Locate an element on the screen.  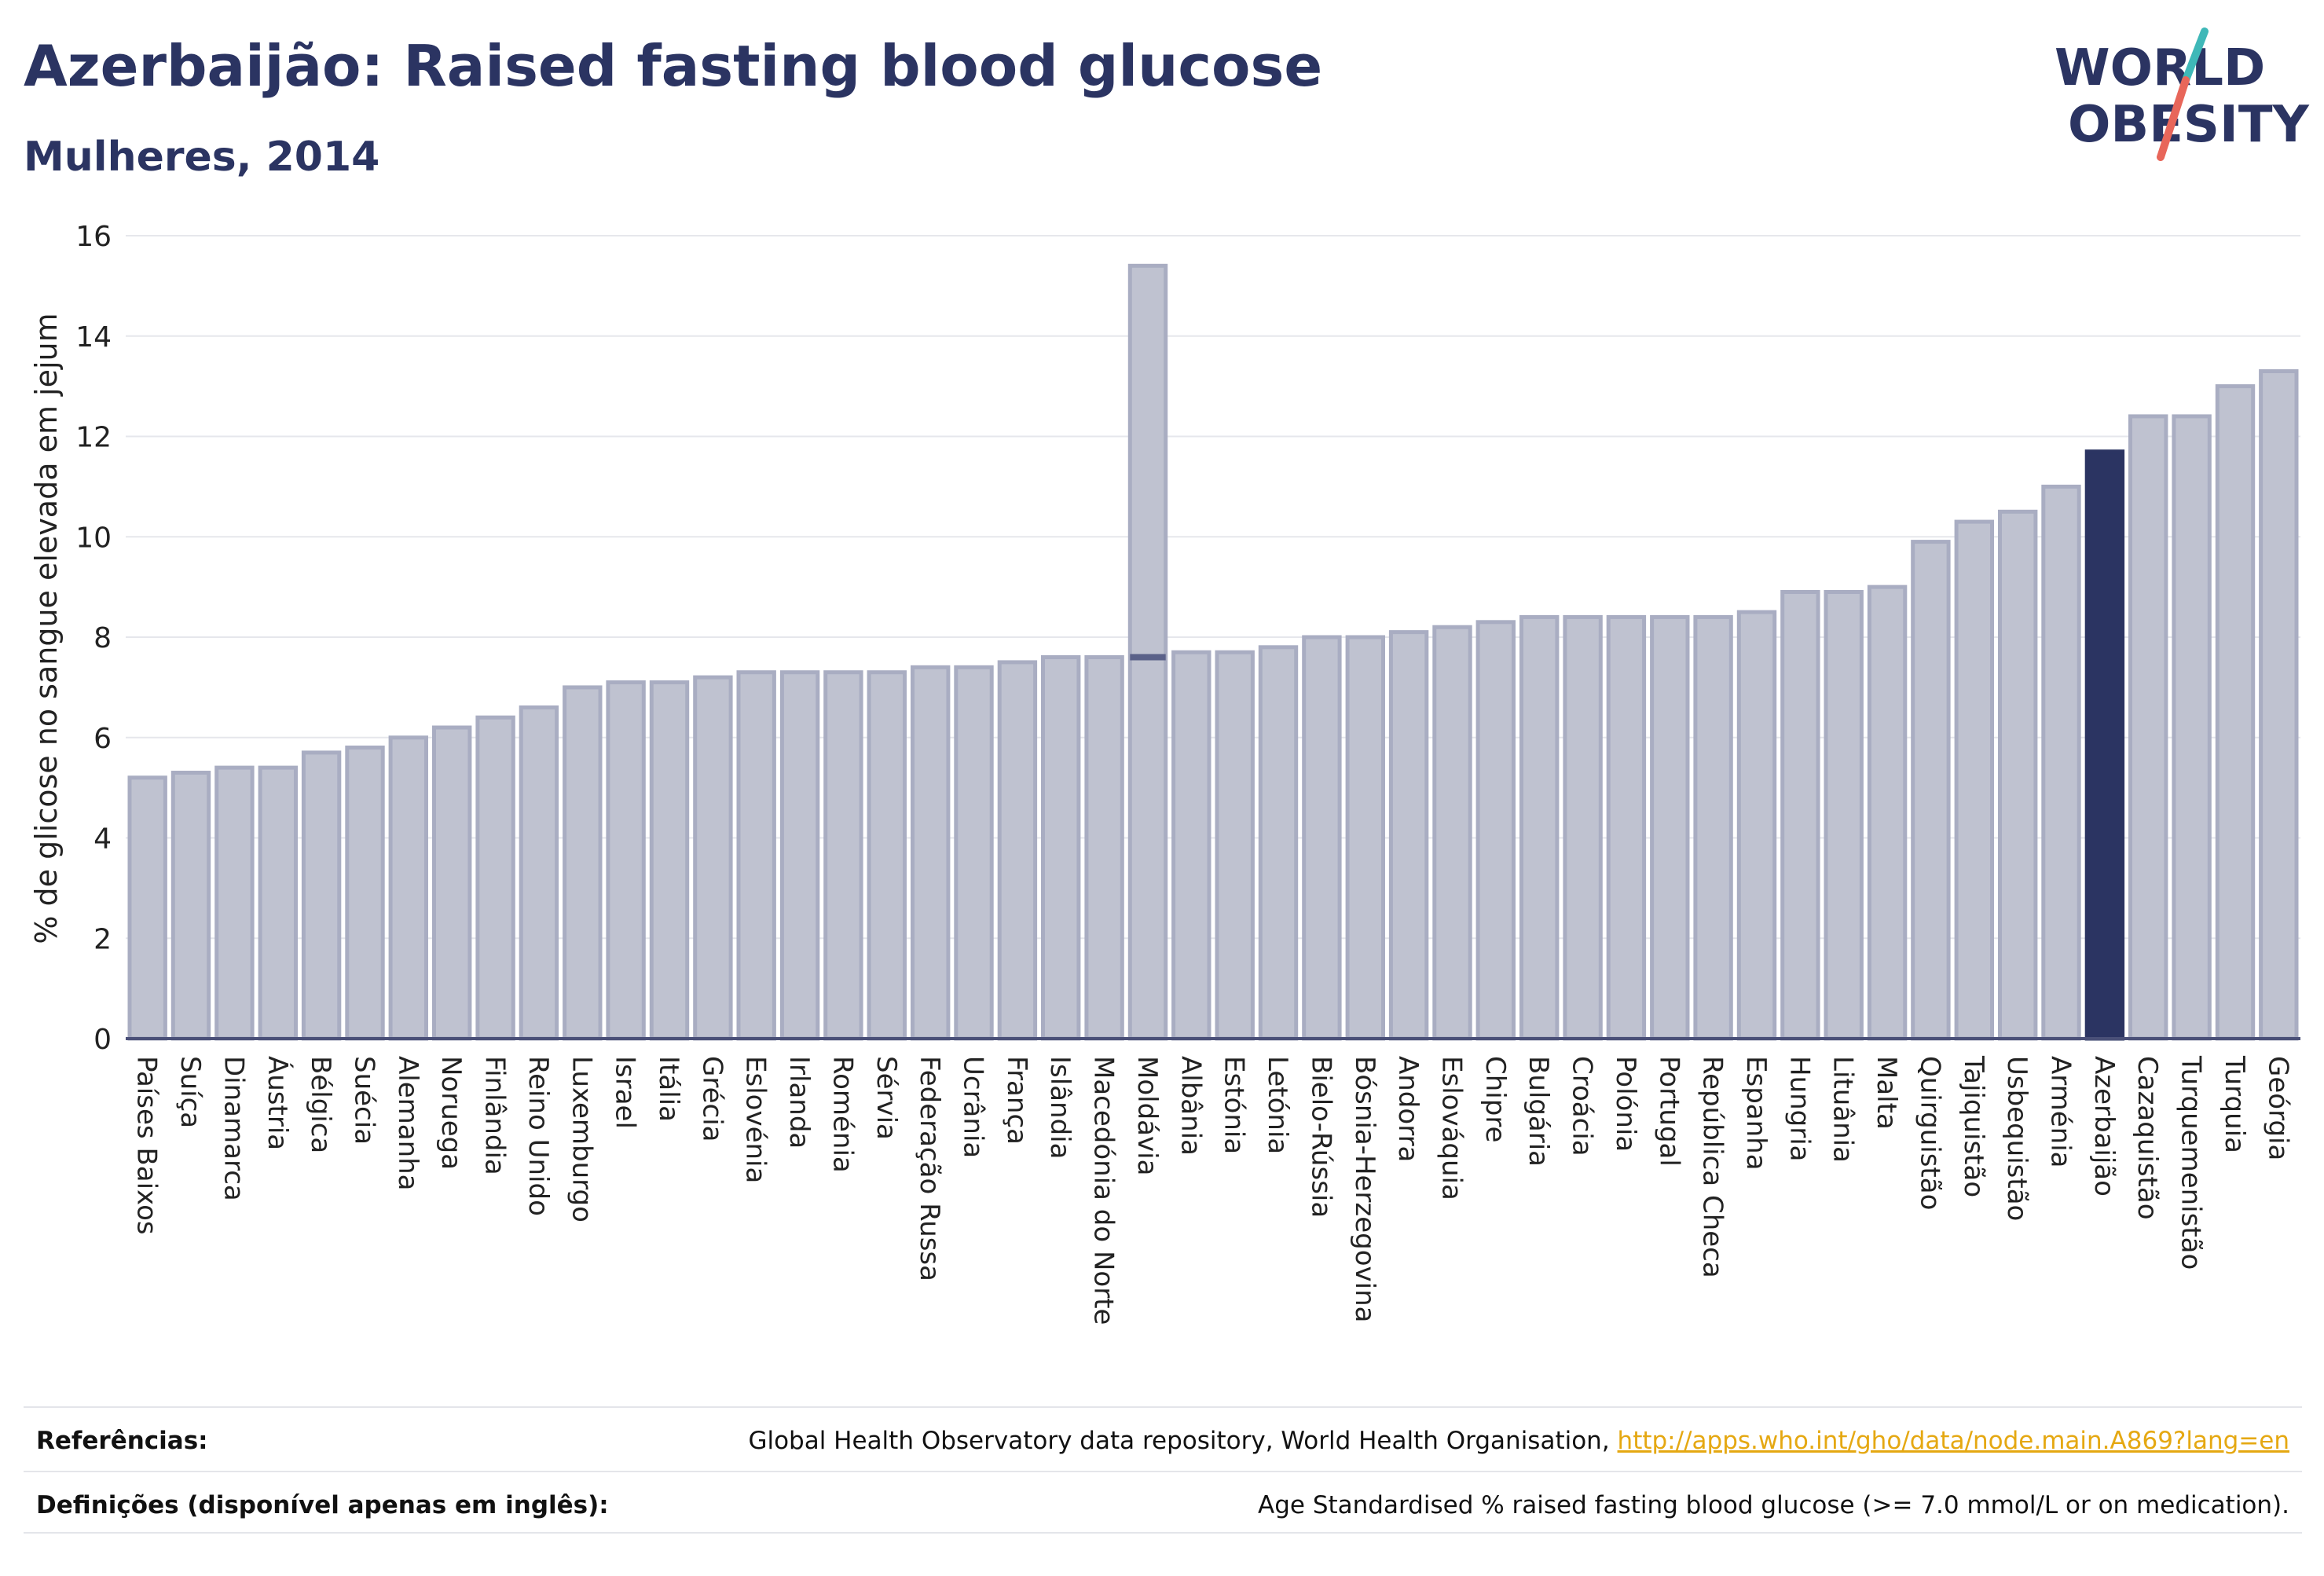
x-tick-label: Chipre is located at coordinates (1495, 1099).